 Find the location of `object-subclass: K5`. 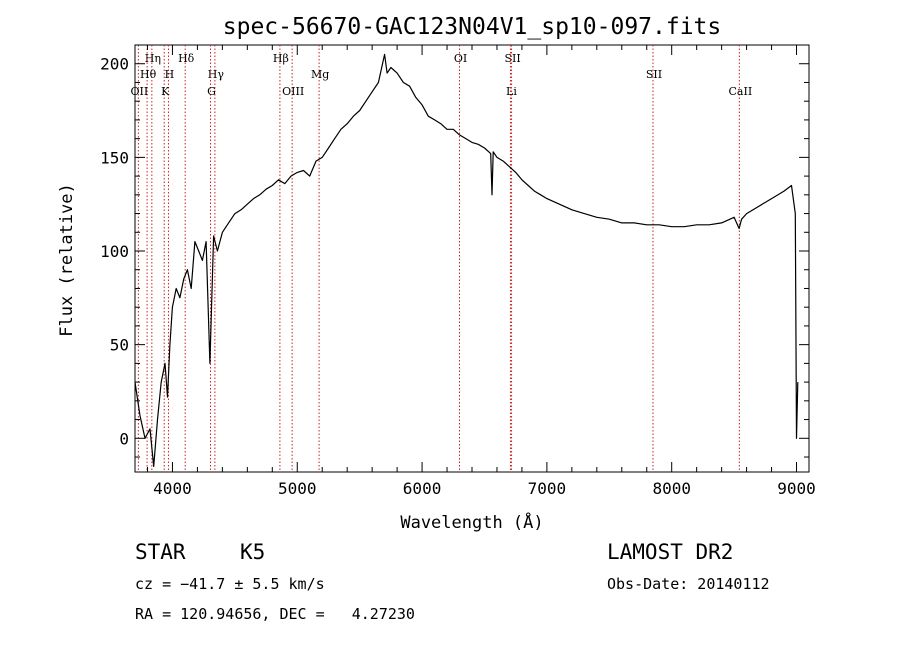

object-subclass: K5 is located at coordinates (253, 552).